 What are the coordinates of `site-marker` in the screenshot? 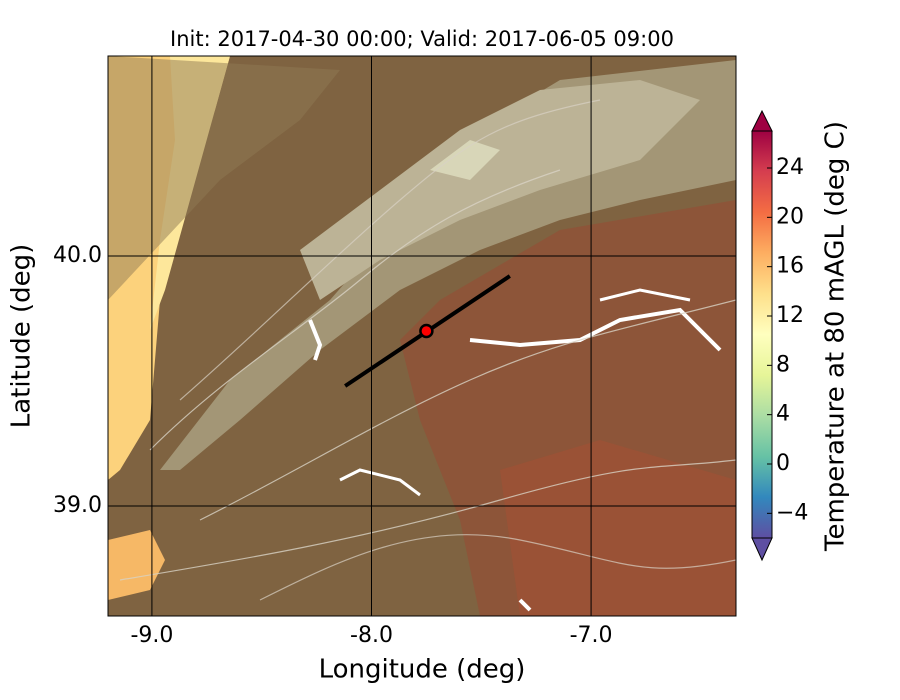 It's located at (426, 331).